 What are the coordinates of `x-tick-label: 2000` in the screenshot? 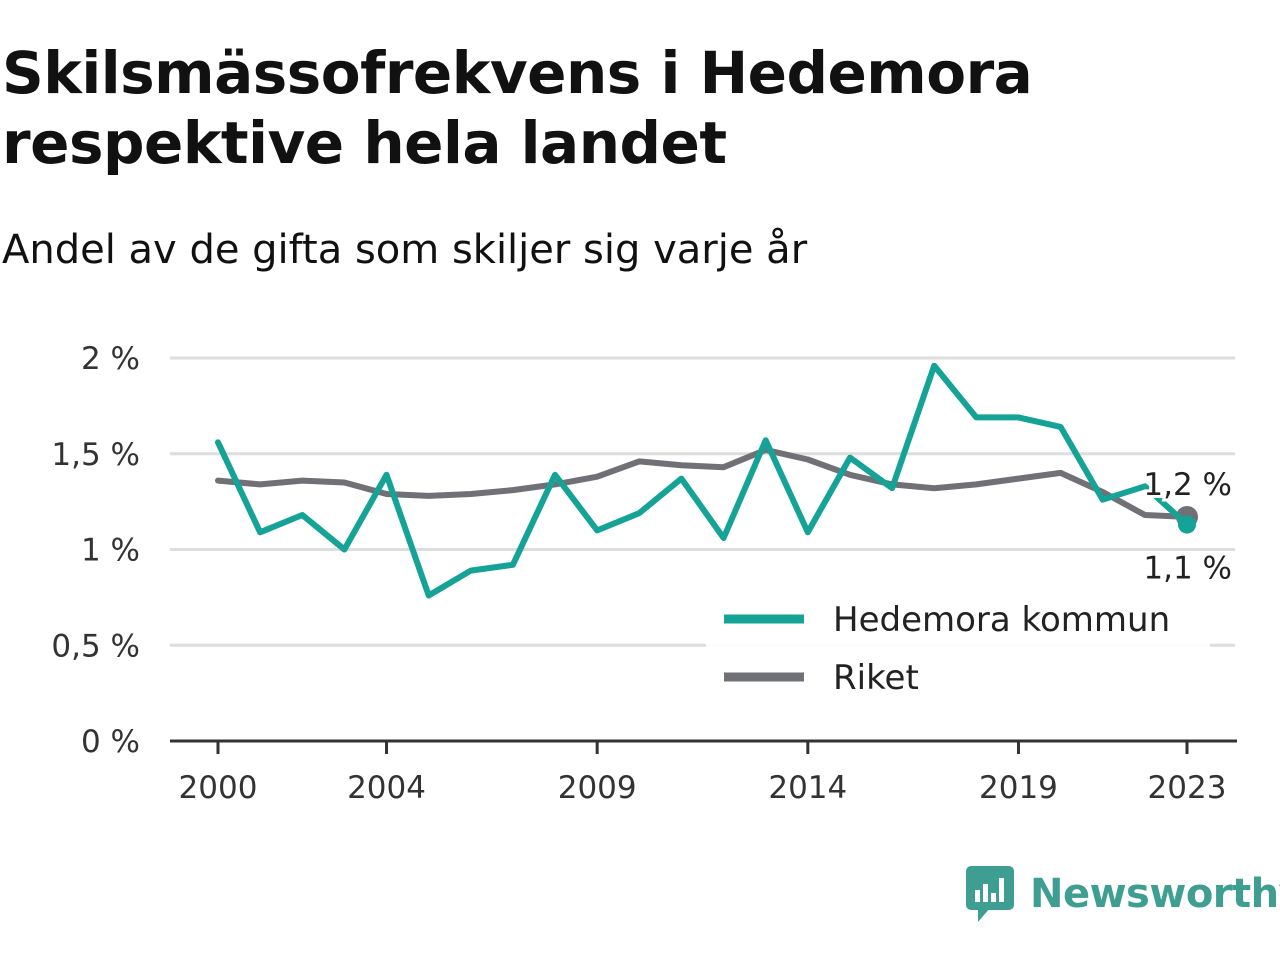 It's located at (218, 788).